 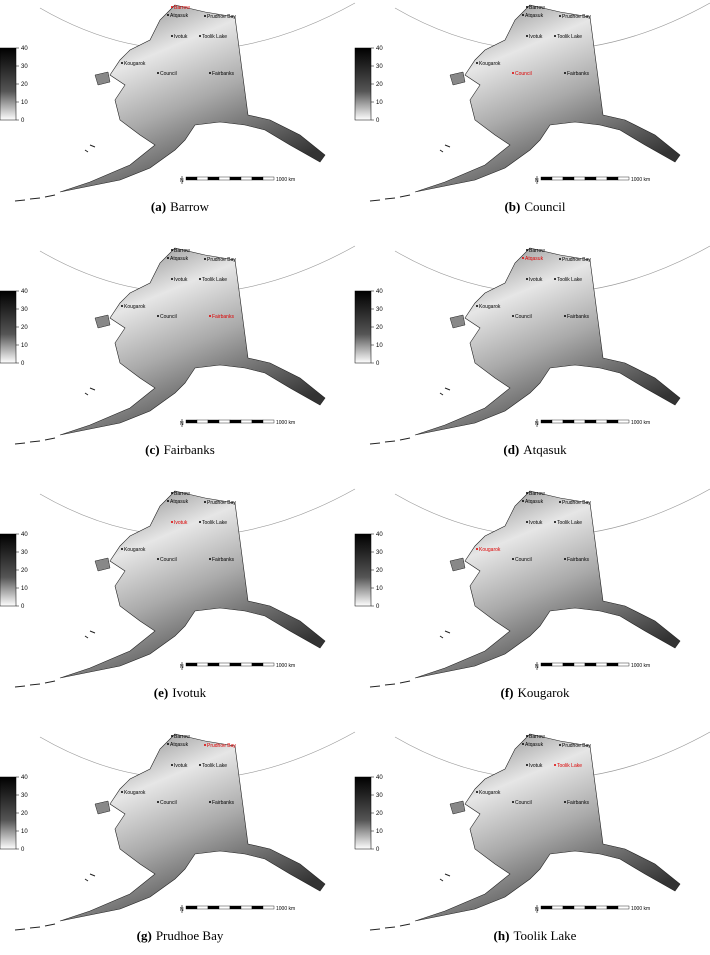 What do you see at coordinates (190, 935) in the screenshot?
I see `caption-name: Prudhoe Bay` at bounding box center [190, 935].